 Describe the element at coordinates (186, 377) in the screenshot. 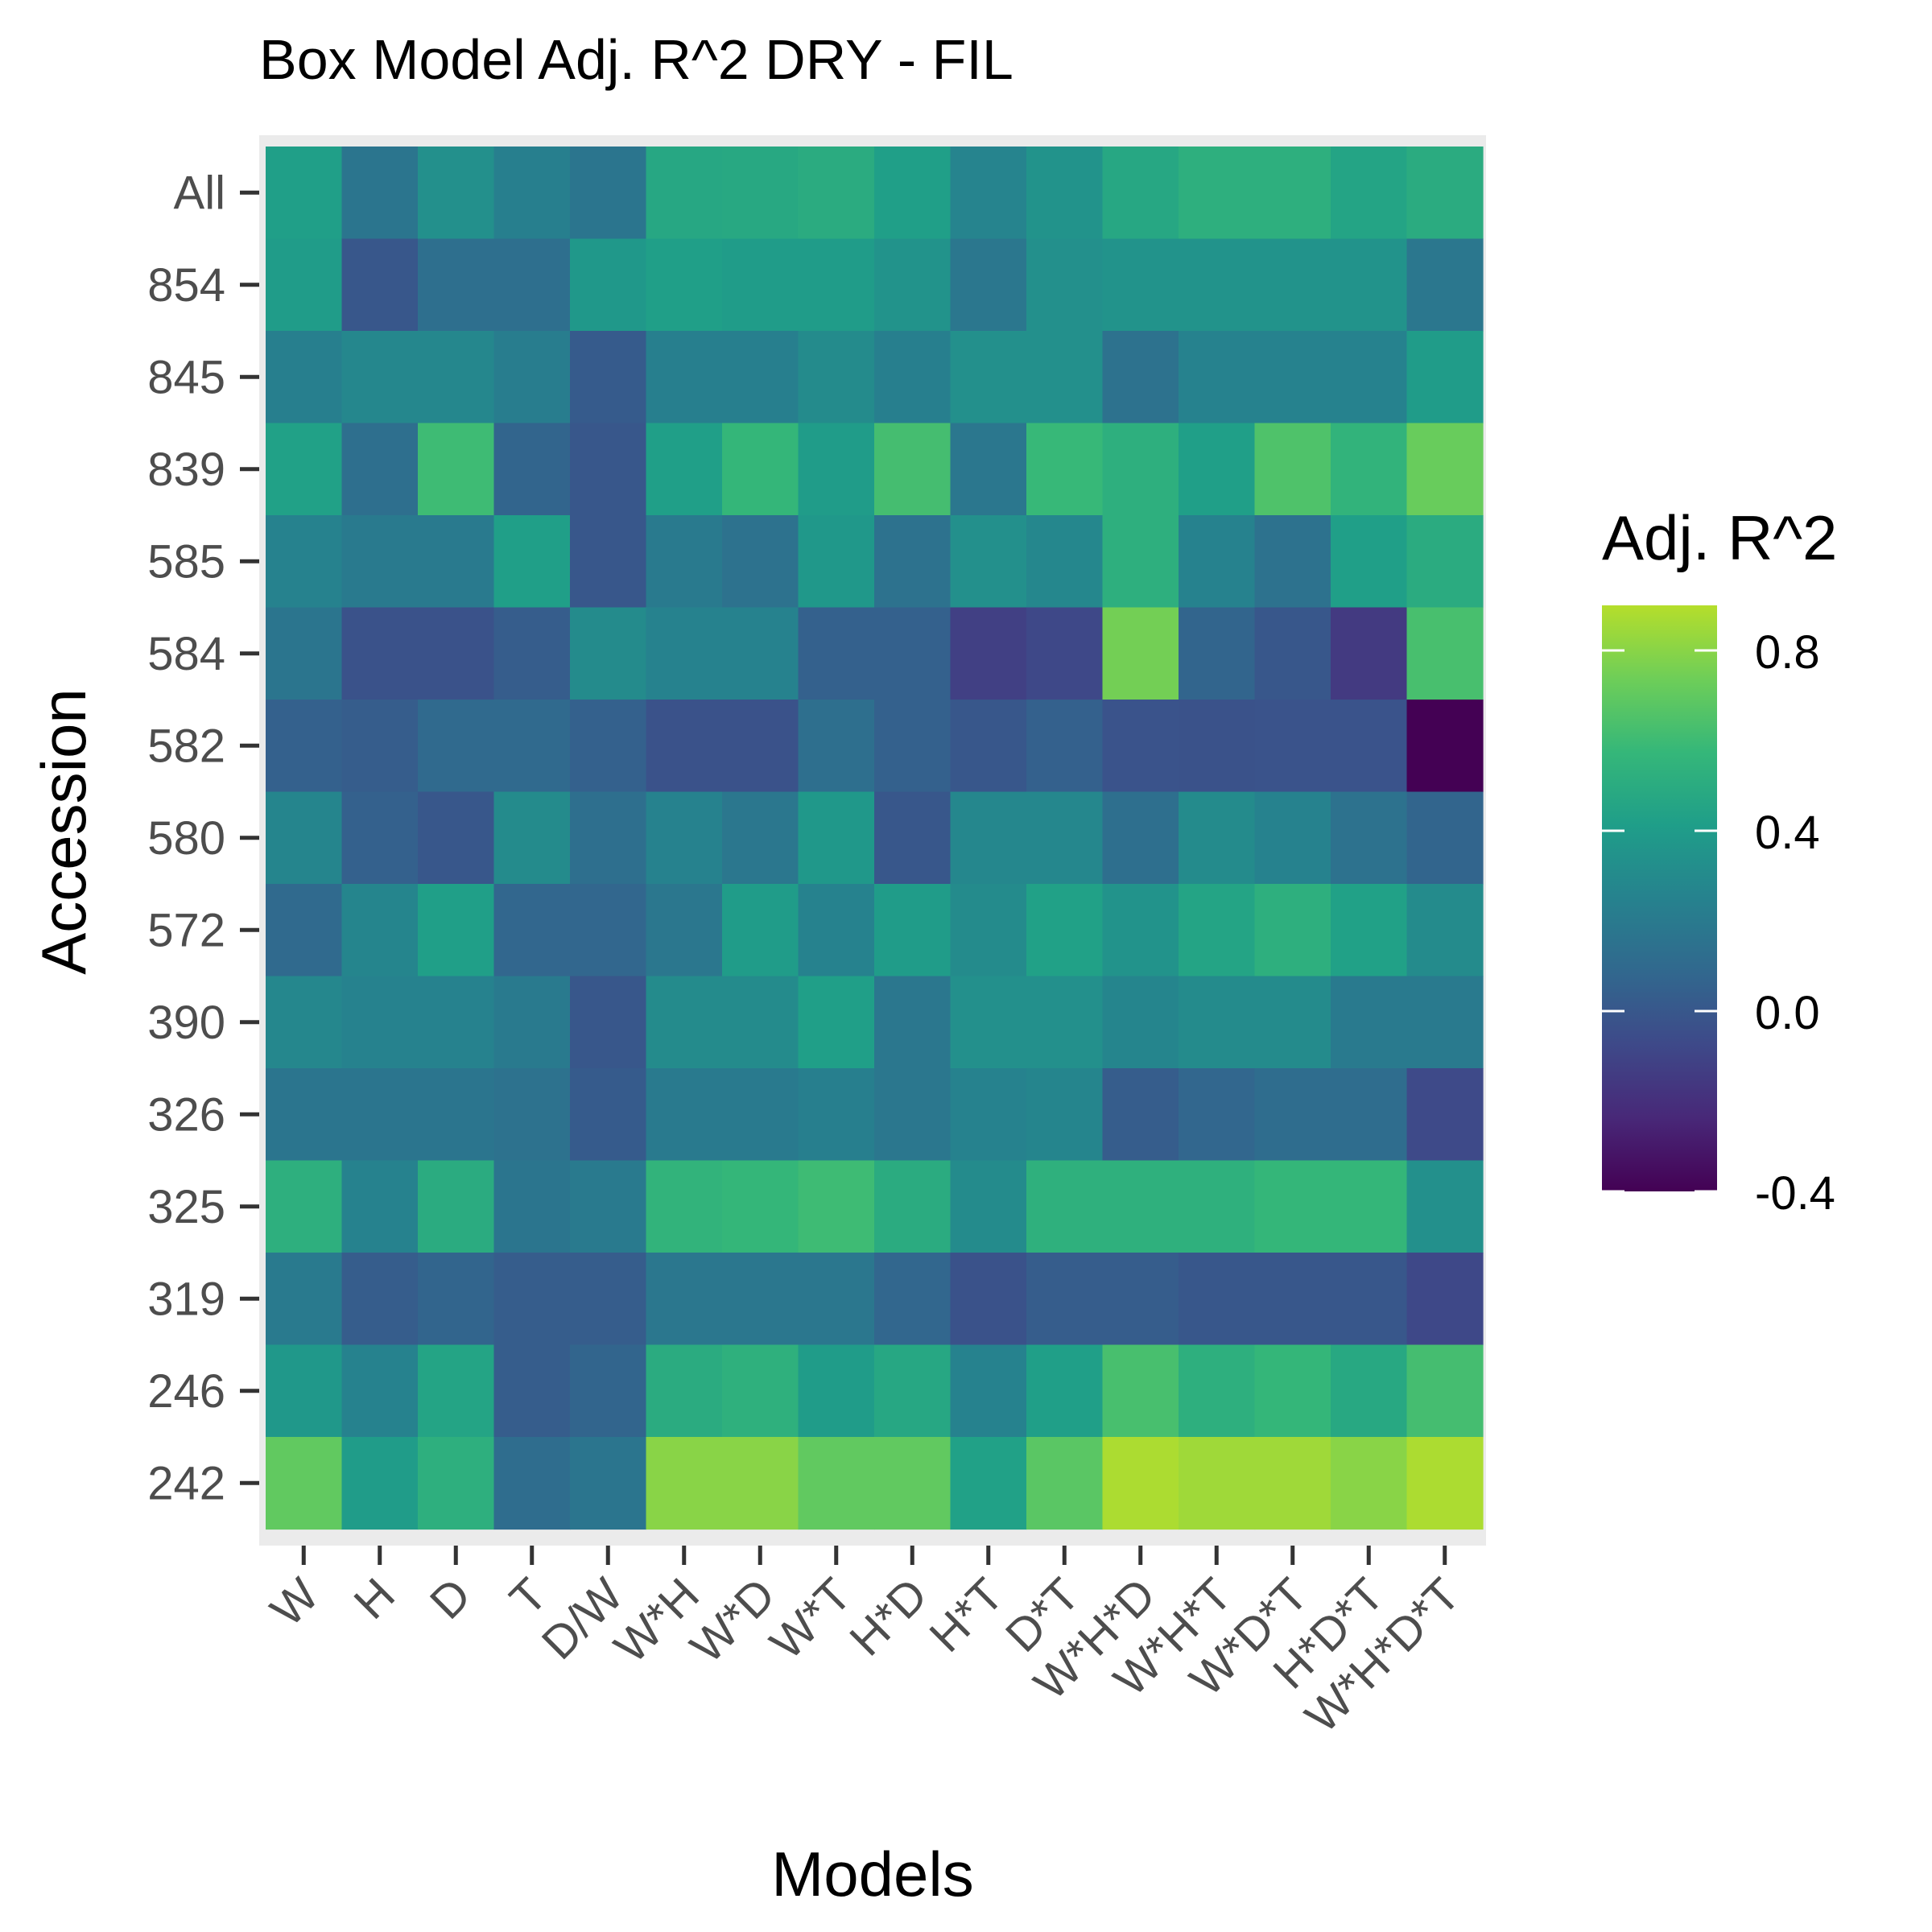

I see `y-tick-label: 845` at that location.